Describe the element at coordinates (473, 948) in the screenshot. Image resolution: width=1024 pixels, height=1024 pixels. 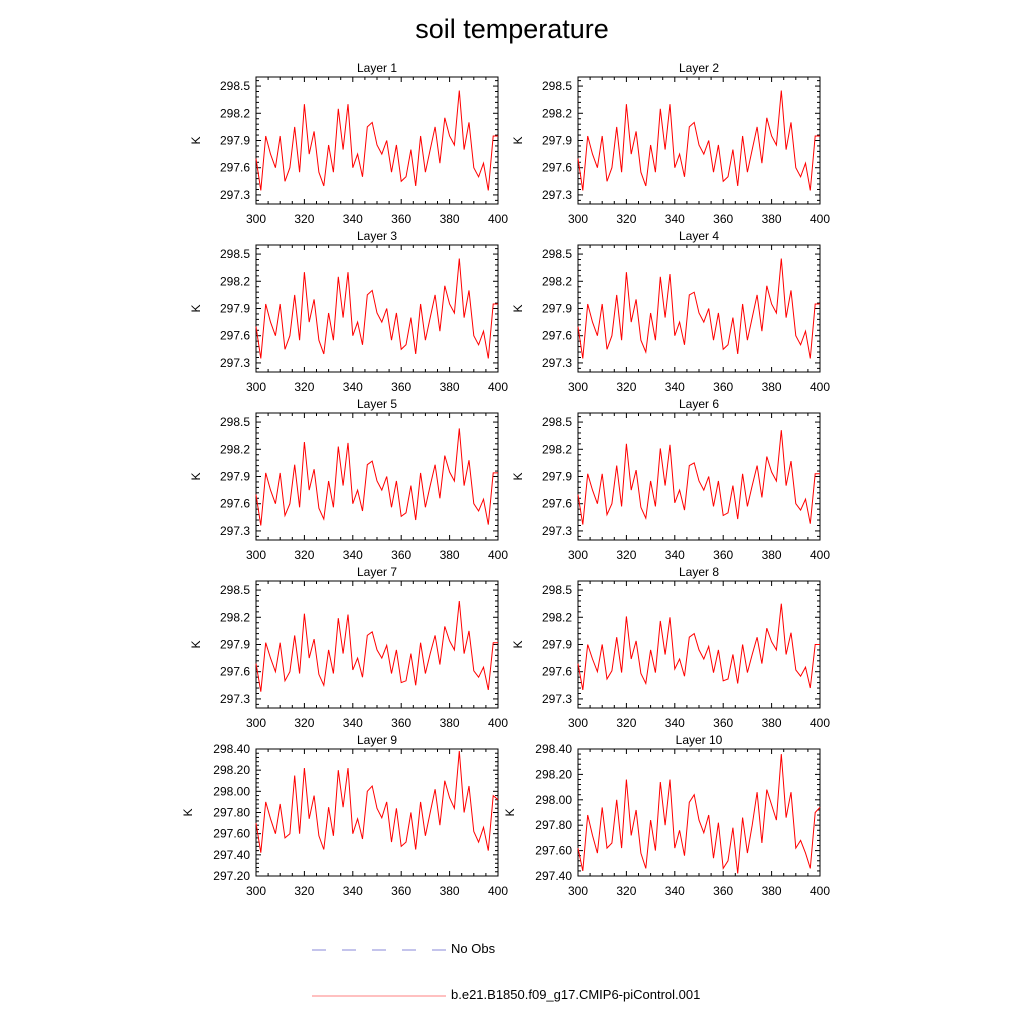
I see `legend-label-no-obs: No Obs` at that location.